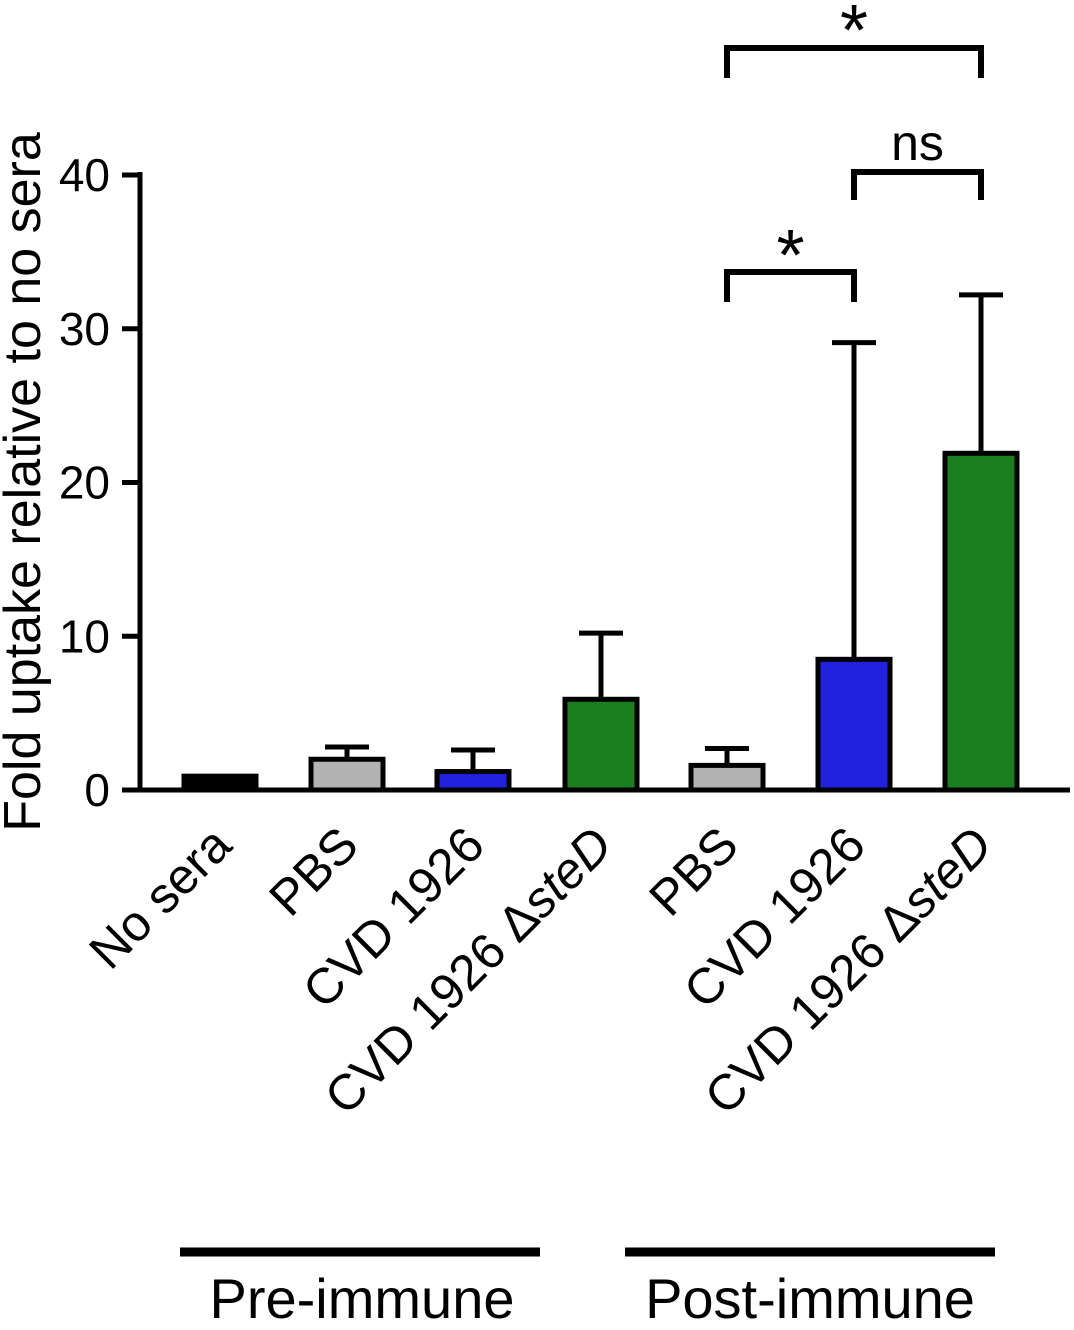 Image resolution: width=1074 pixels, height=1330 pixels. What do you see at coordinates (84, 636) in the screenshot?
I see `y-tick-label: 10` at bounding box center [84, 636].